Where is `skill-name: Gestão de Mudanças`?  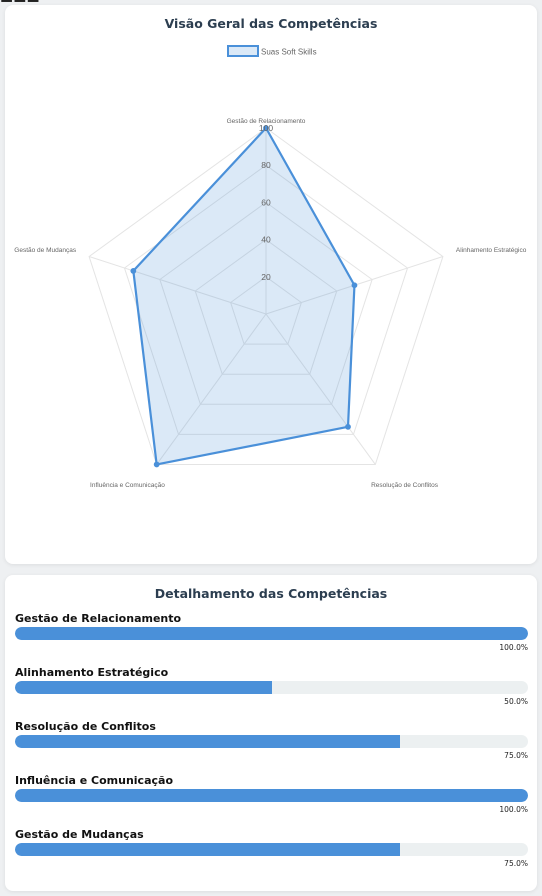 skill-name: Gestão de Mudanças is located at coordinates (79, 834).